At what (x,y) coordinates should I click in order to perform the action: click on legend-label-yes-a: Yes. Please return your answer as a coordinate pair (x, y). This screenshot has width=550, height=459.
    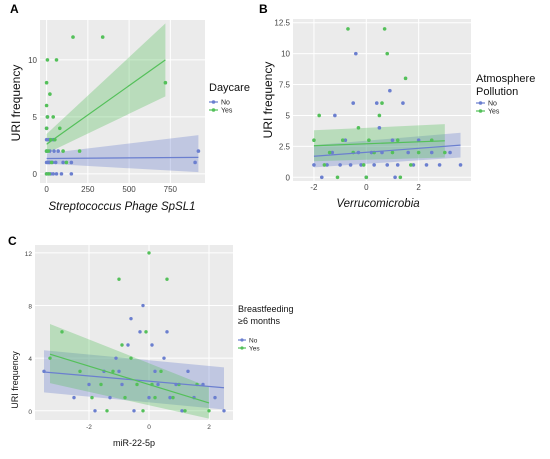
    Looking at the image, I should click on (227, 111).